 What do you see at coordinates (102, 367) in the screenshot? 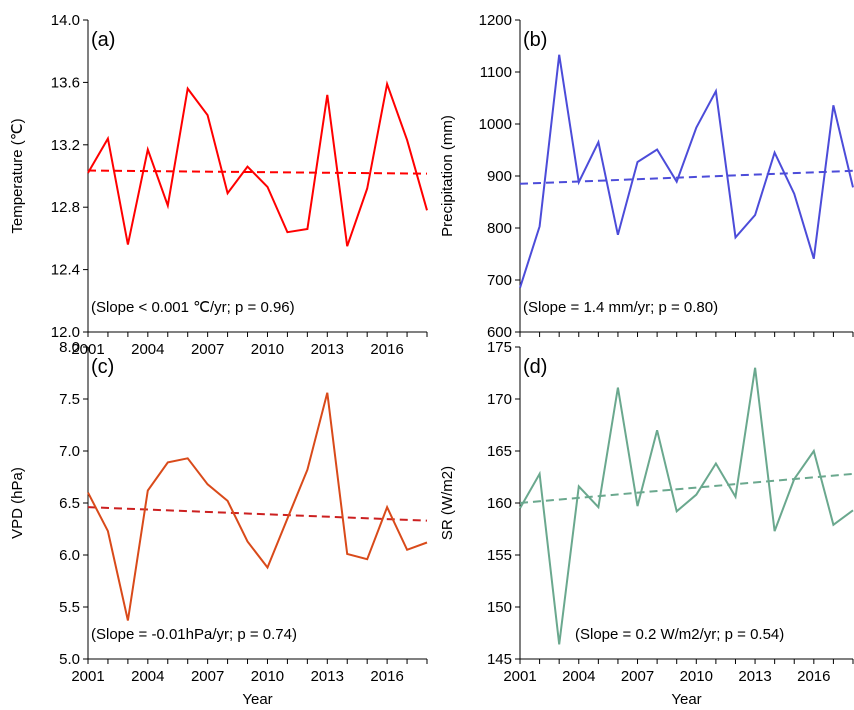
I see `panel-letter: (c)` at bounding box center [102, 367].